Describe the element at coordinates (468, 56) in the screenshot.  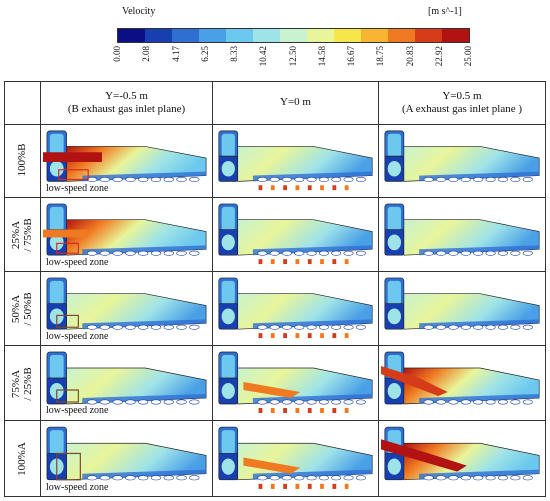
I see `colorbar-tick-label: 25.00` at that location.